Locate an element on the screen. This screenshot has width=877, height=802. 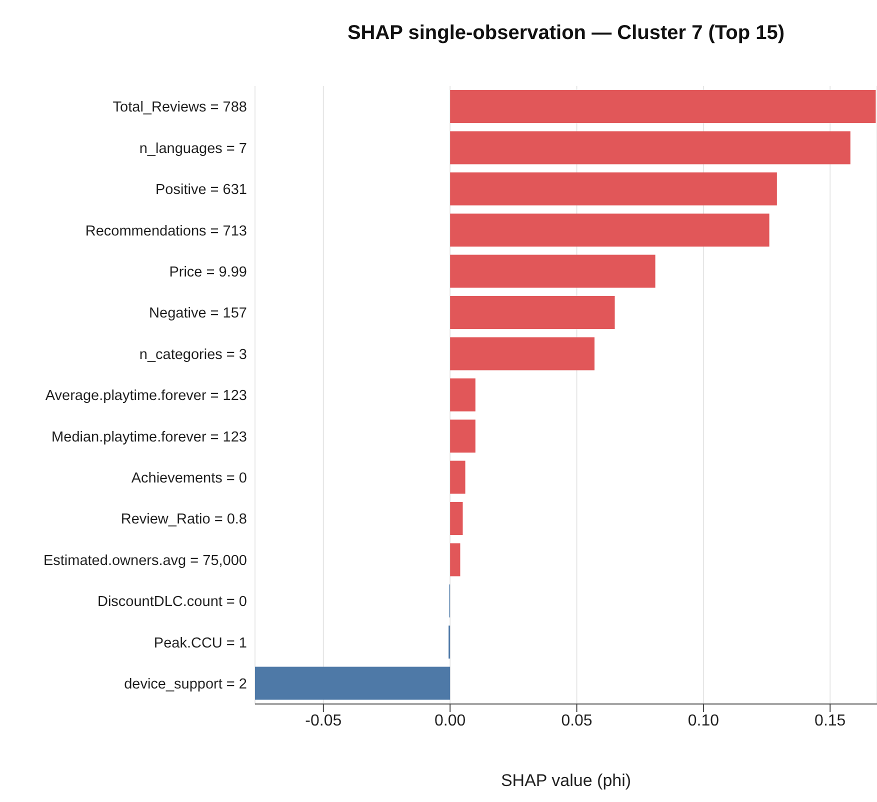
y-tick-label: Negative = 157 is located at coordinates (198, 314).